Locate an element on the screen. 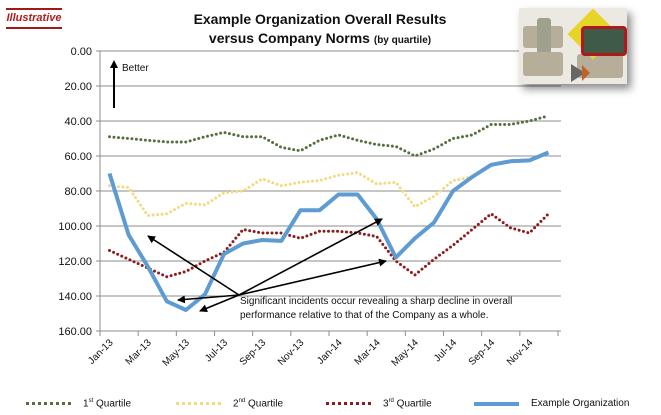 The image size is (661, 415). legend-item-org: Example Organization is located at coordinates (551, 403).